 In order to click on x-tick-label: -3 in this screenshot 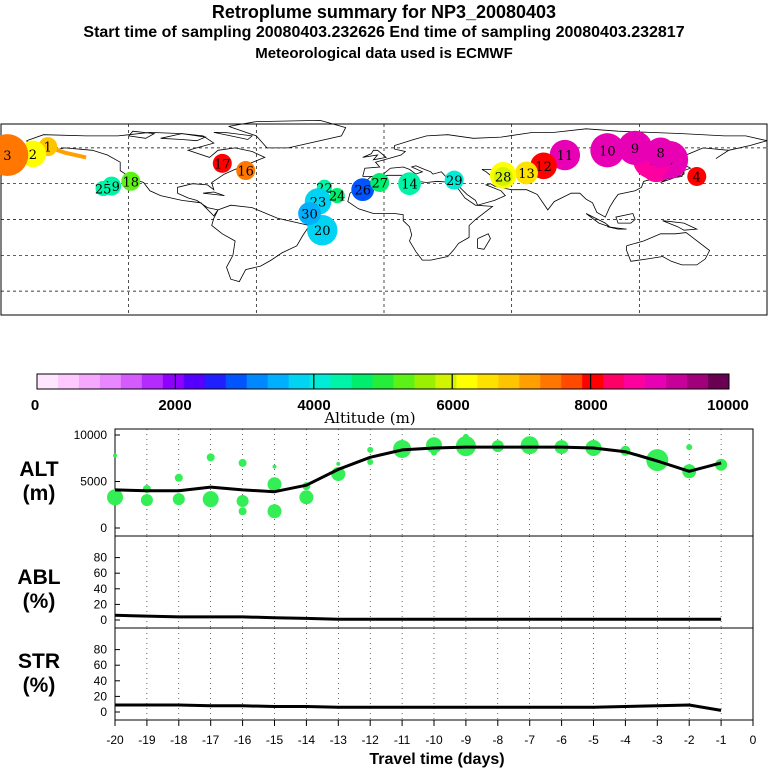, I will do `click(657, 740)`.